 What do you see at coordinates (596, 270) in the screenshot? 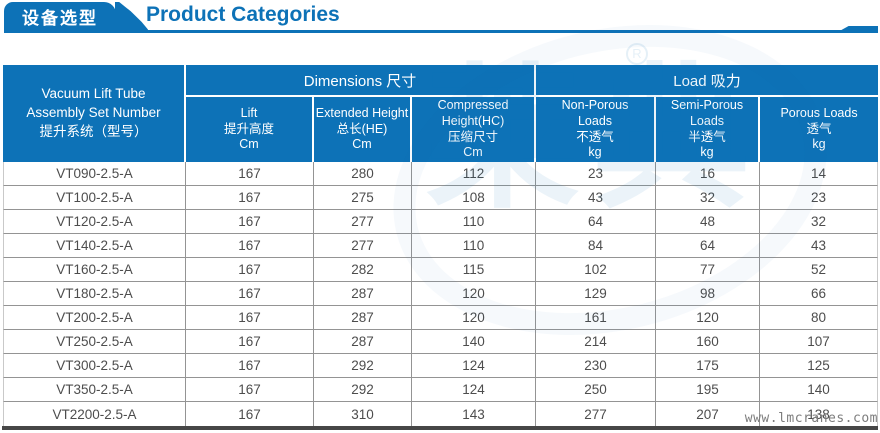
I see `value-cell: 102` at bounding box center [596, 270].